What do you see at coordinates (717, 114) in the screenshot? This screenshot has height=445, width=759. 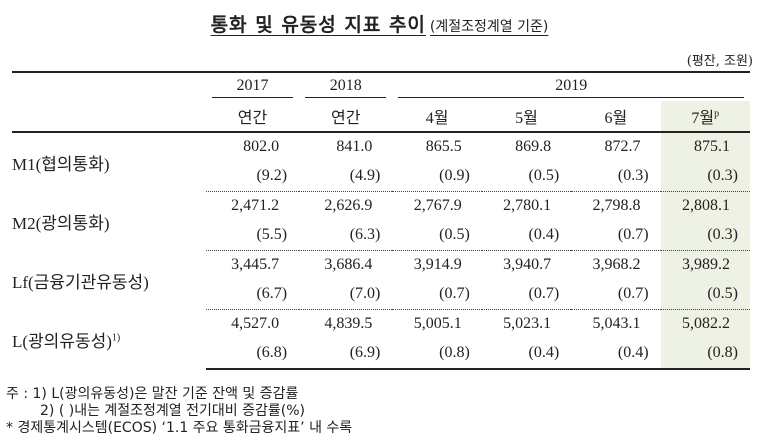 I see `preliminary-mark: p` at bounding box center [717, 114].